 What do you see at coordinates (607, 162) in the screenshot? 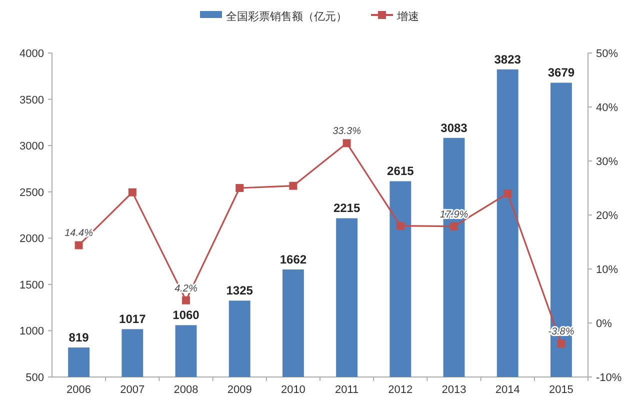
I see `y2-tick-label: 30%` at bounding box center [607, 162].